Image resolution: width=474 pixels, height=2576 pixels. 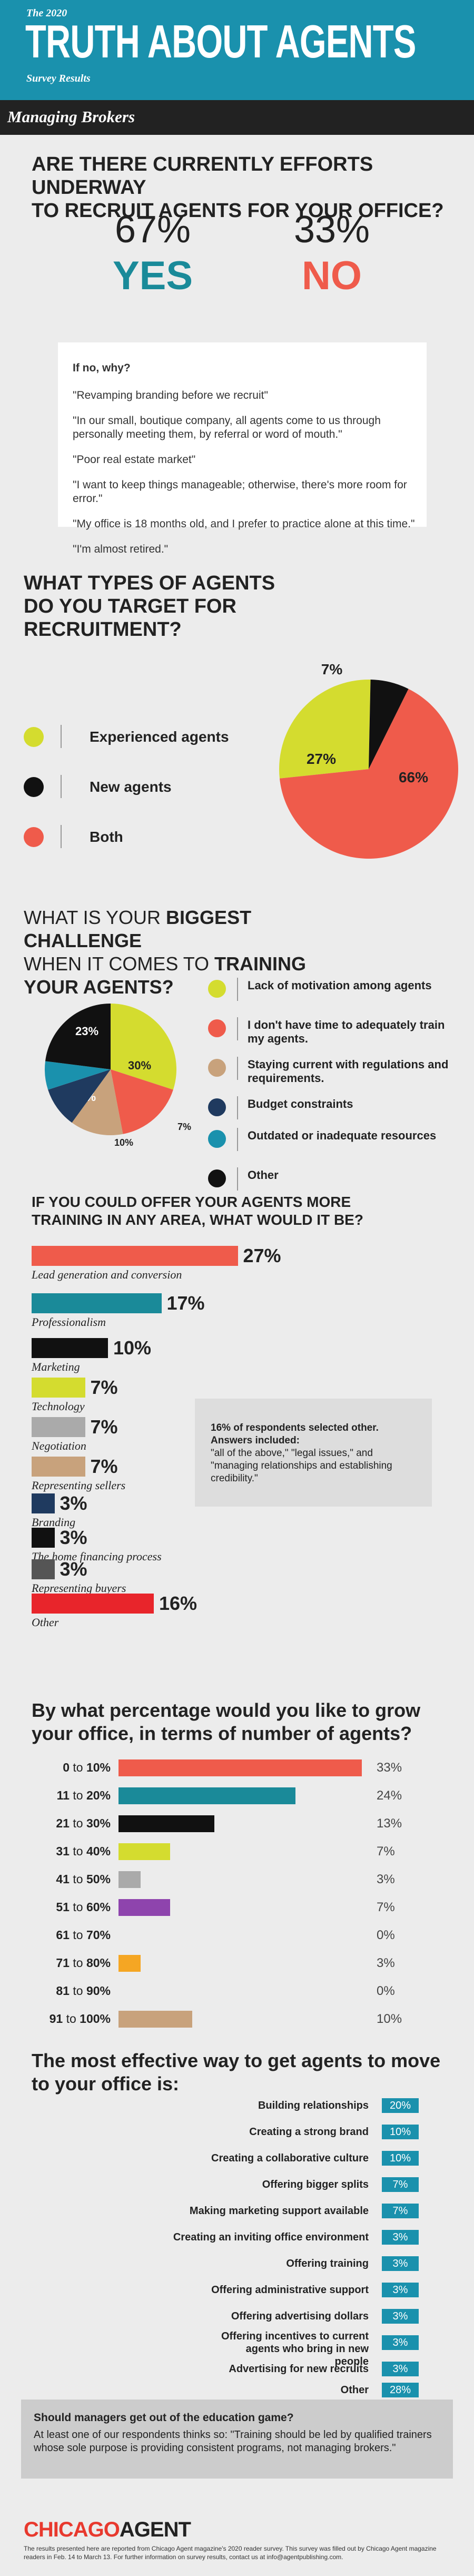 What do you see at coordinates (123, 1143) in the screenshot?
I see `pie-label: 10%` at bounding box center [123, 1143].